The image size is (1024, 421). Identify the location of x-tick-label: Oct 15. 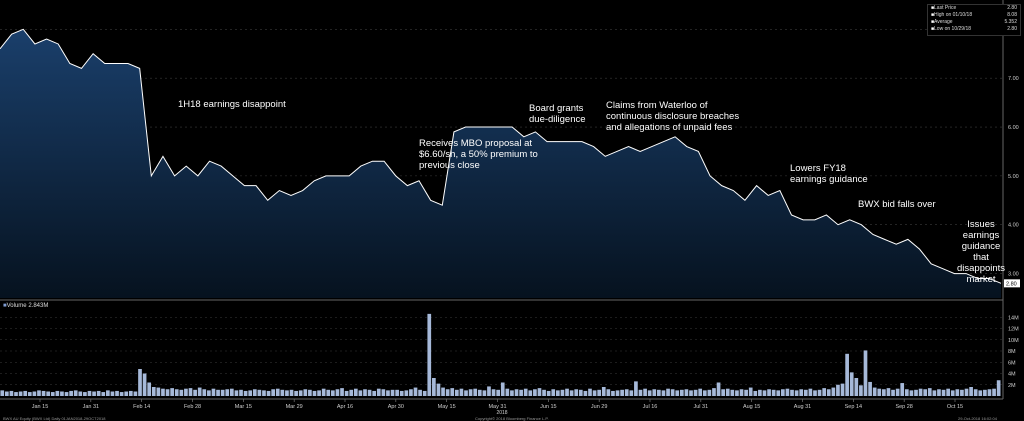
(955, 407).